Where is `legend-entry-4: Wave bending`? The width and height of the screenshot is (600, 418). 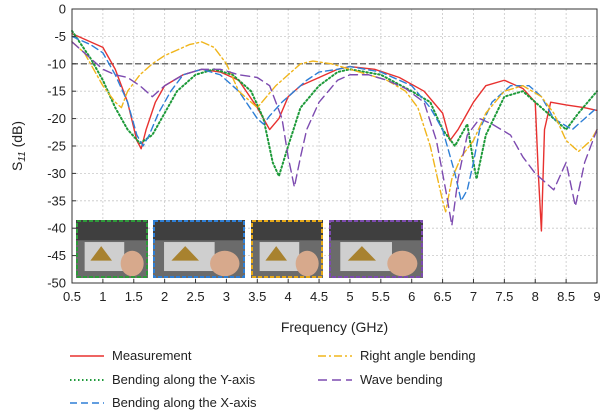
legend-entry-4: Wave bending is located at coordinates (380, 379).